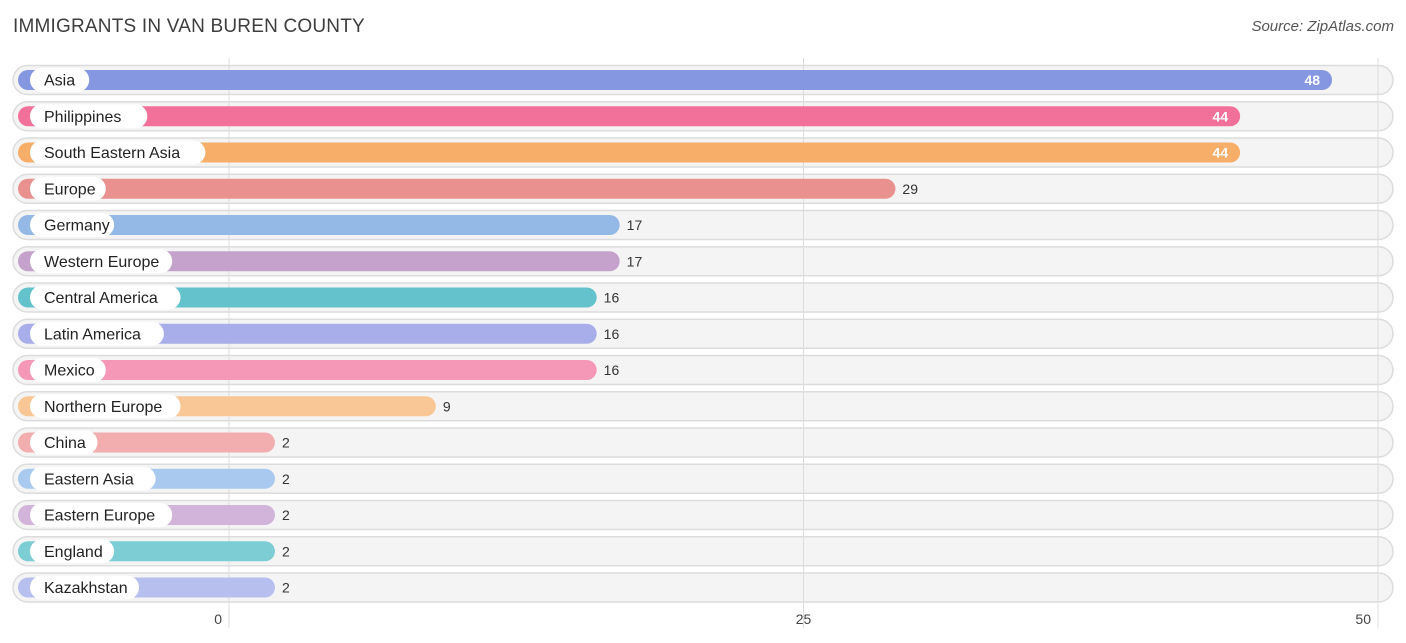 The width and height of the screenshot is (1406, 643). I want to click on bar-label: Germany, so click(77, 226).